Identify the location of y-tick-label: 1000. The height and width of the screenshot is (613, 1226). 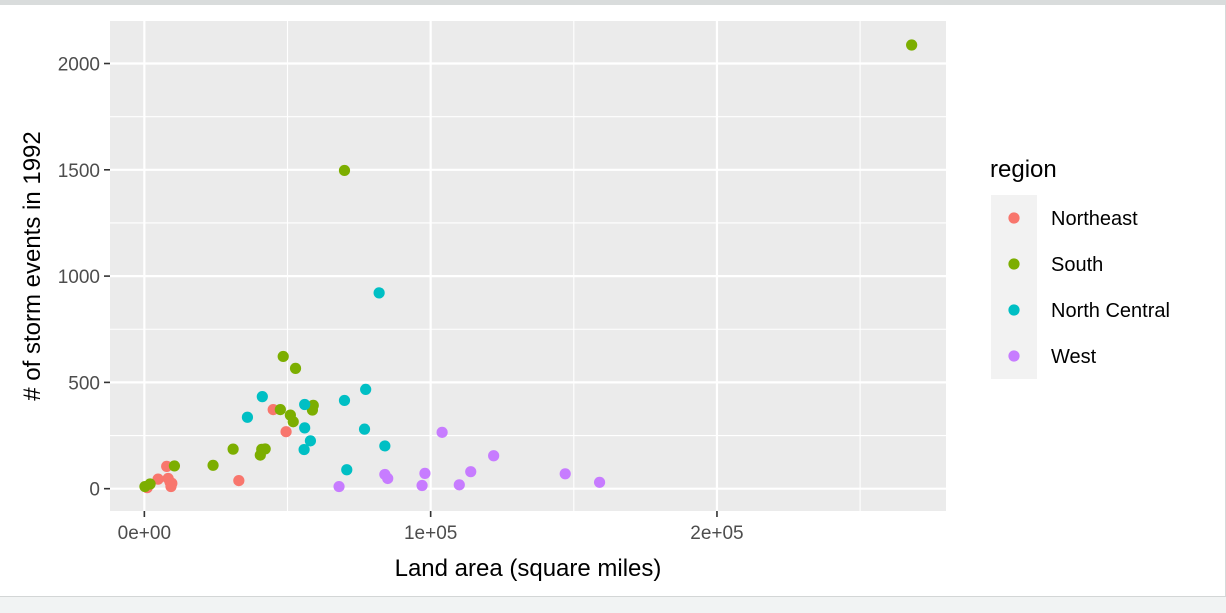
(79, 277).